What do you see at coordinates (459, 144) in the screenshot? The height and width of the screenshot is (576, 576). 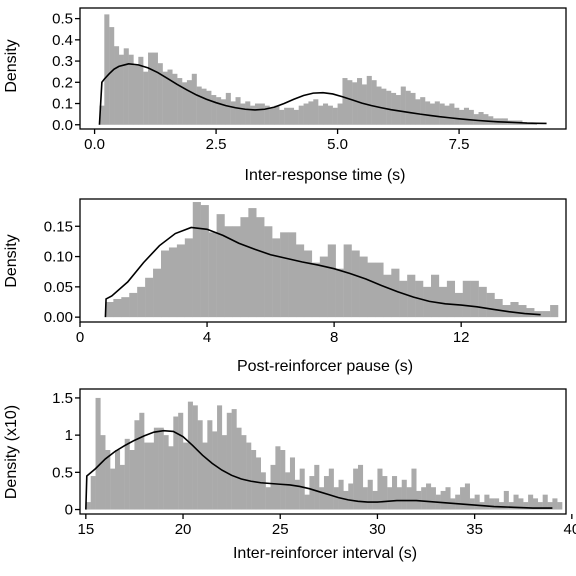 I see `x-tick-label: 7.5` at bounding box center [459, 144].